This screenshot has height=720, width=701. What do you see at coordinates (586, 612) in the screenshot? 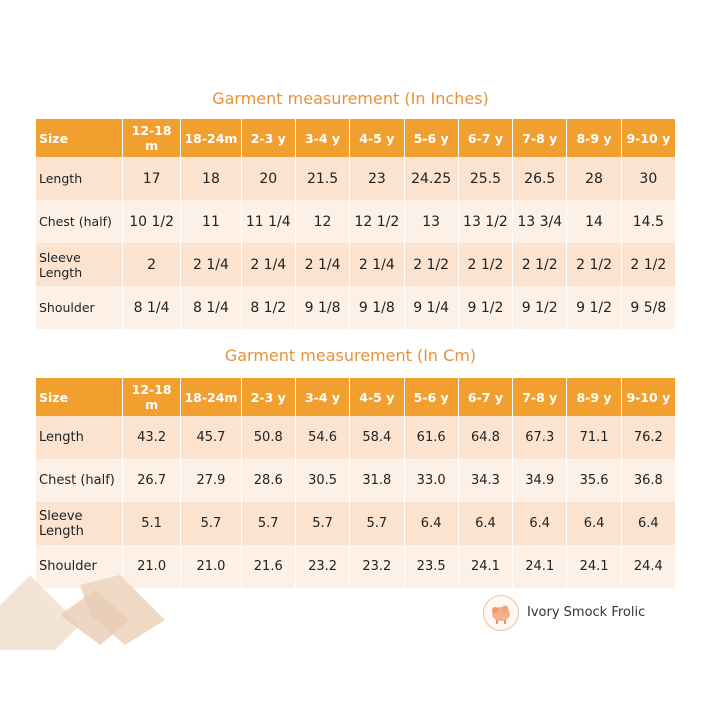
I see `brand-name: Ivory Smock Frolic` at bounding box center [586, 612].